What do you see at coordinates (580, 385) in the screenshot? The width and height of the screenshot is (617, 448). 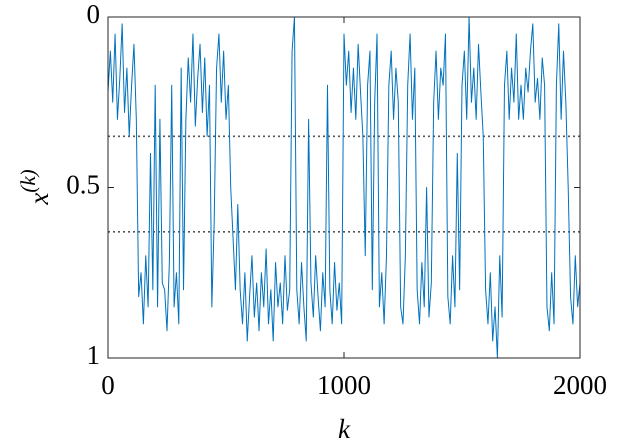 I see `x-tick-label: 2000` at bounding box center [580, 385].